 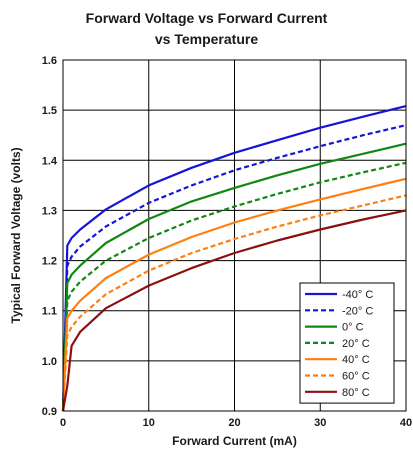 What do you see at coordinates (356, 344) in the screenshot?
I see `legend-label: 20° C` at bounding box center [356, 344].